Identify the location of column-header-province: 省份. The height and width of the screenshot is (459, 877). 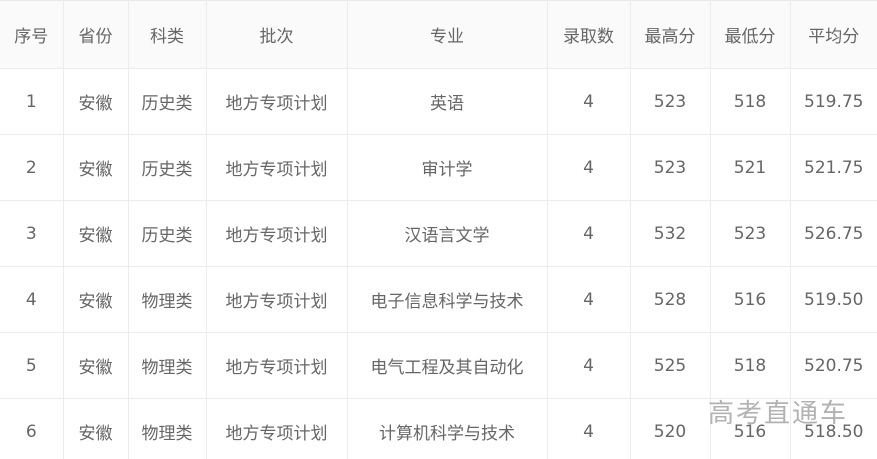
(96, 34).